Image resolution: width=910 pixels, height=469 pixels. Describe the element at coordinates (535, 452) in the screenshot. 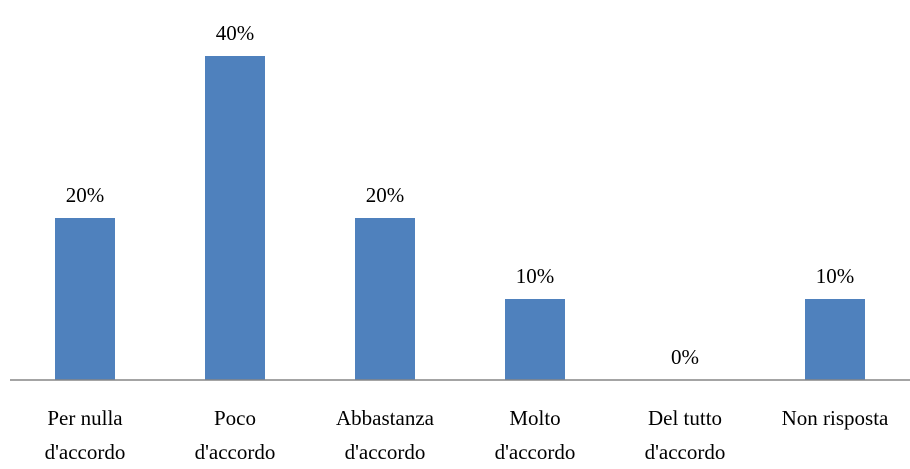

I see `category-label-3-line-1: d'accordo` at that location.